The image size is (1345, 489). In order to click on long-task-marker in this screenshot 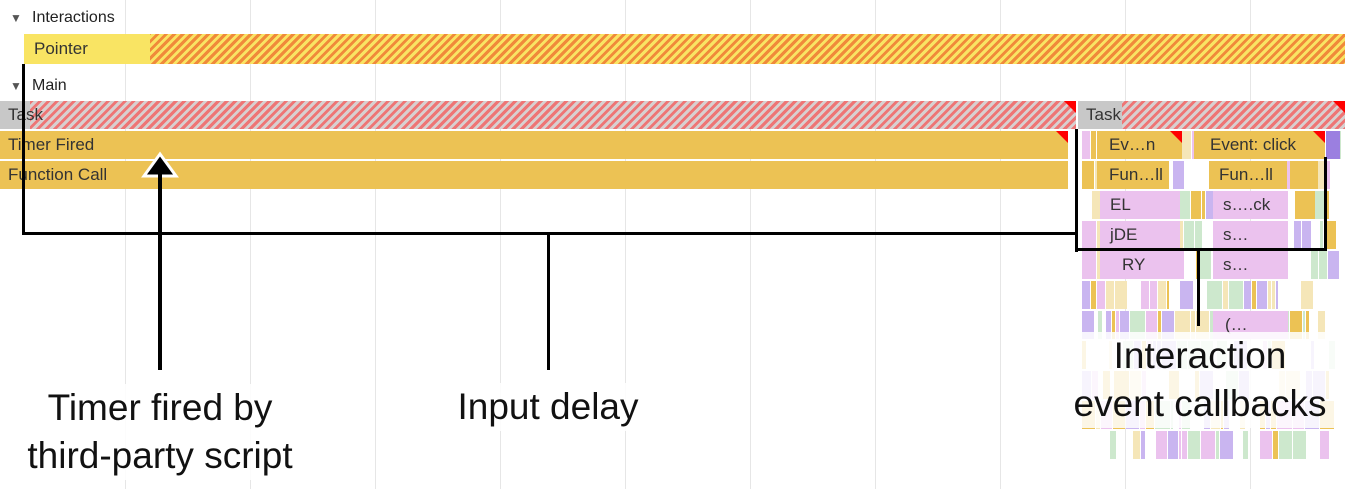, I will do `click(1176, 137)`.